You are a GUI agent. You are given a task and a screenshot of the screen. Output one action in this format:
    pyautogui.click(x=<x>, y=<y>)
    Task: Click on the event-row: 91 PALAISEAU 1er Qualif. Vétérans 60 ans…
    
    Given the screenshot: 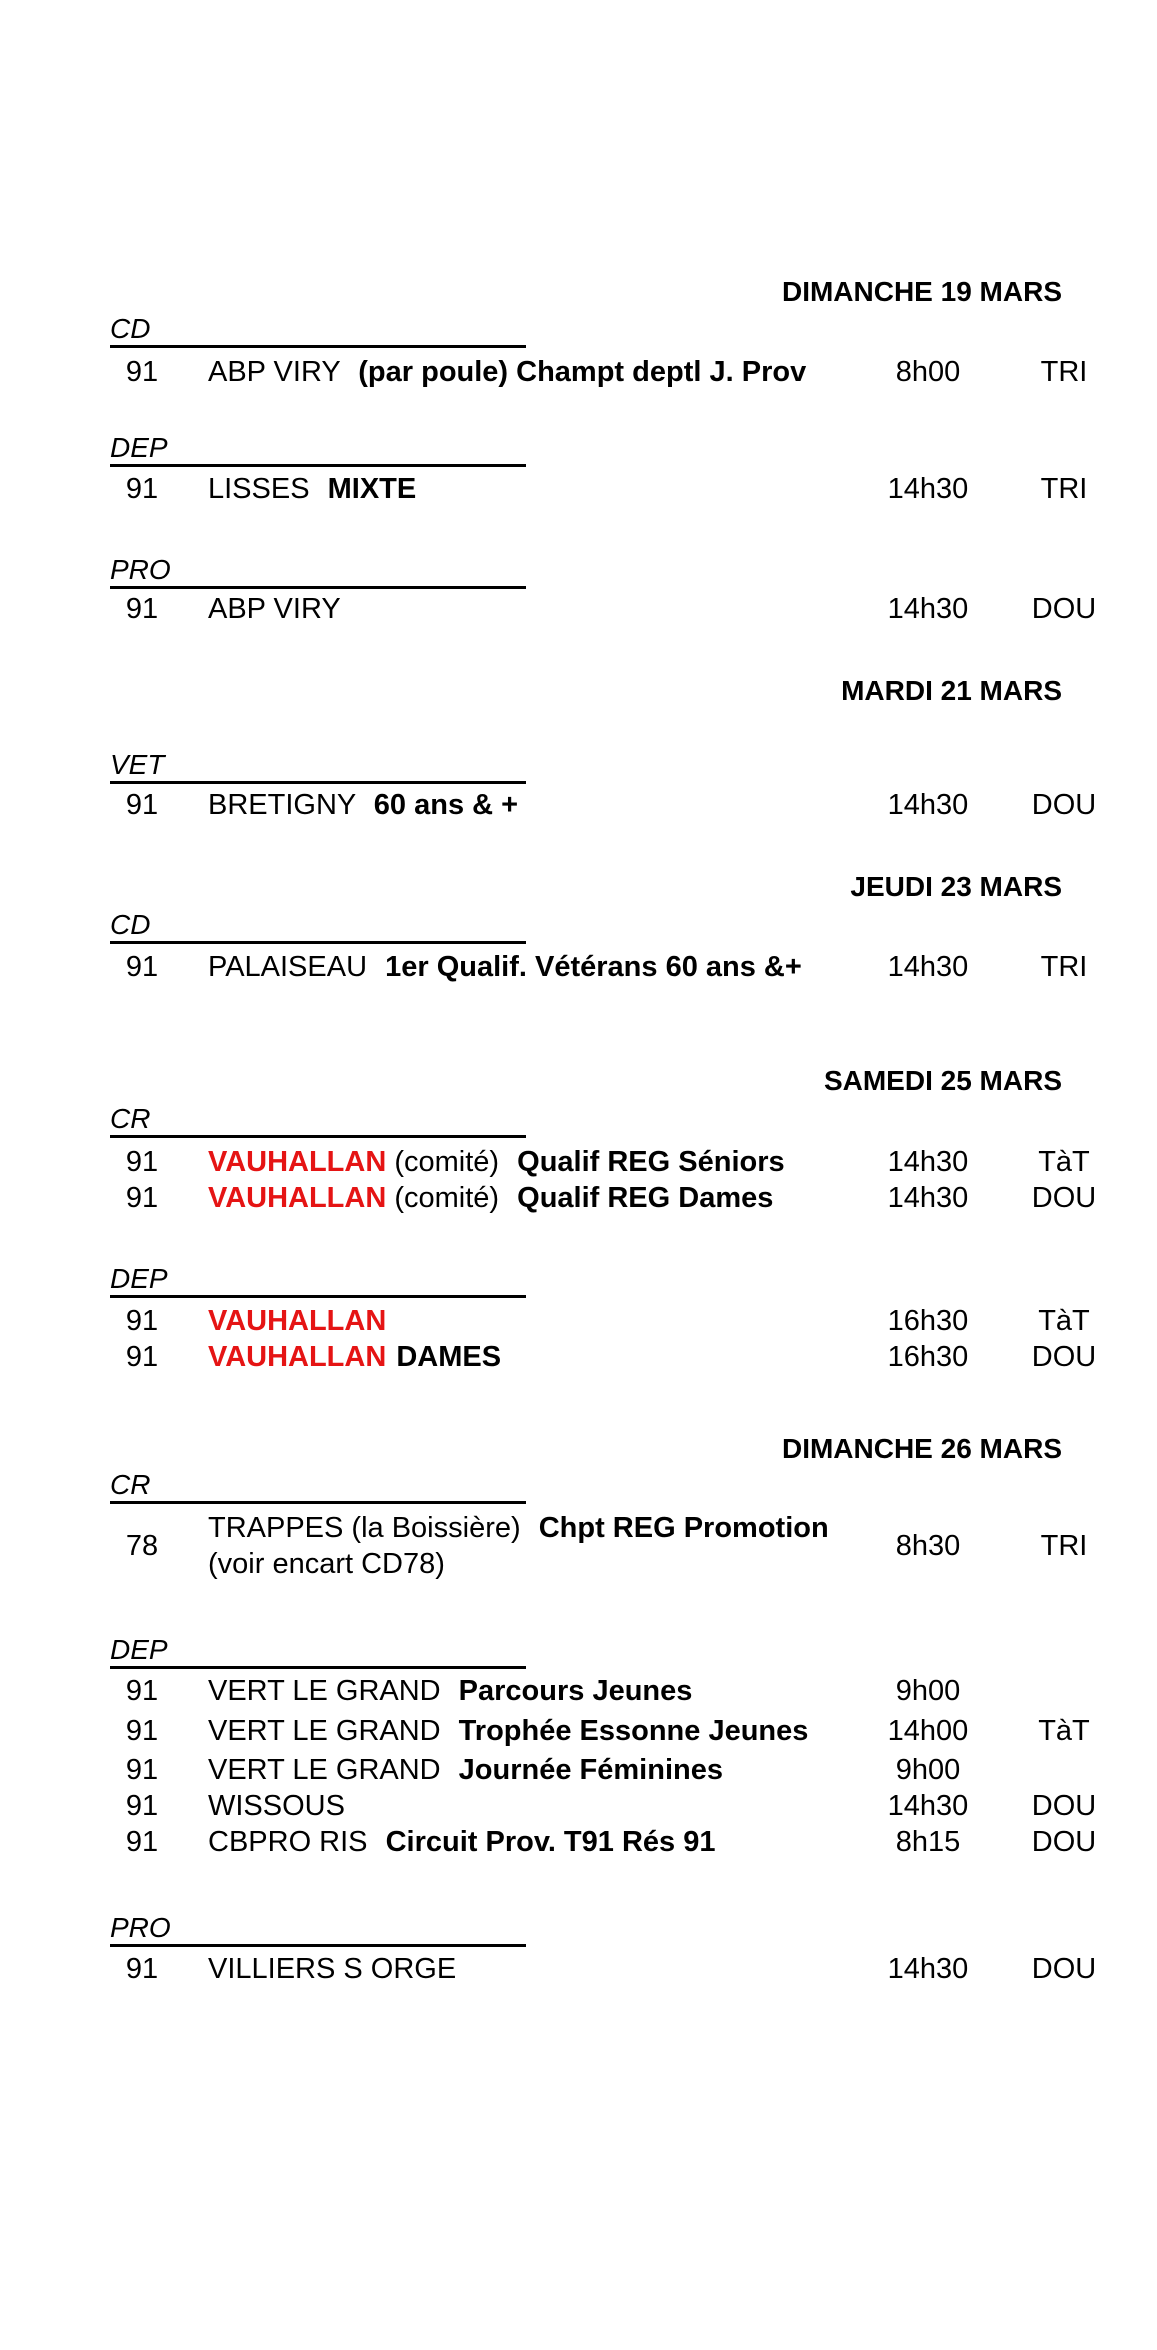 What is the action you would take?
    pyautogui.click(x=578, y=967)
    